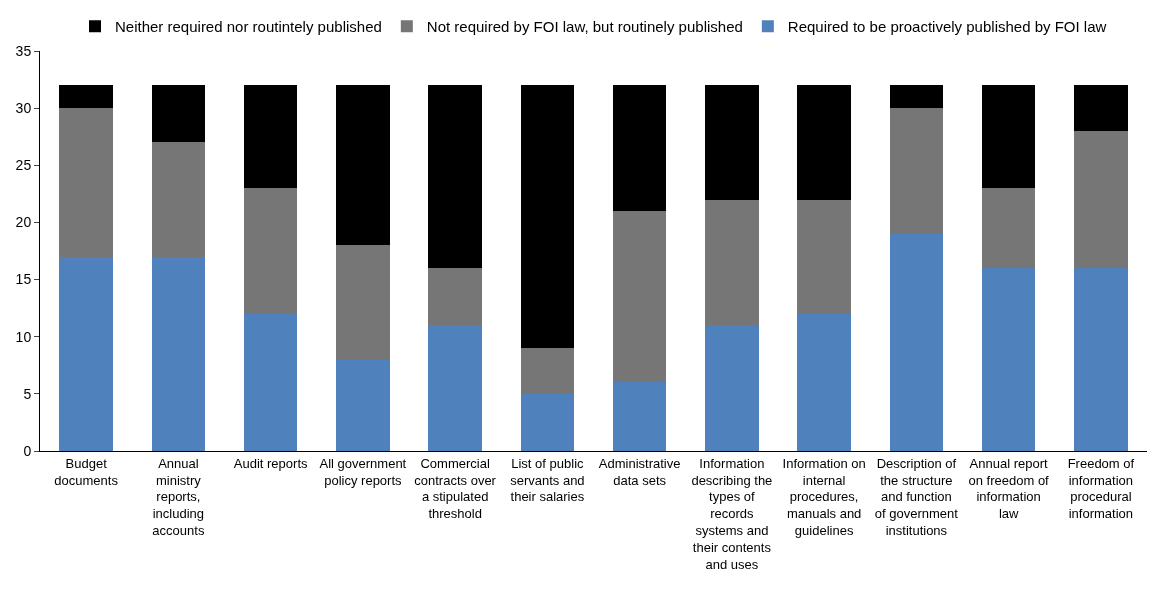  Describe the element at coordinates (178, 497) in the screenshot. I see `x-tick-label: Annual ministry reports, including accounts` at that location.